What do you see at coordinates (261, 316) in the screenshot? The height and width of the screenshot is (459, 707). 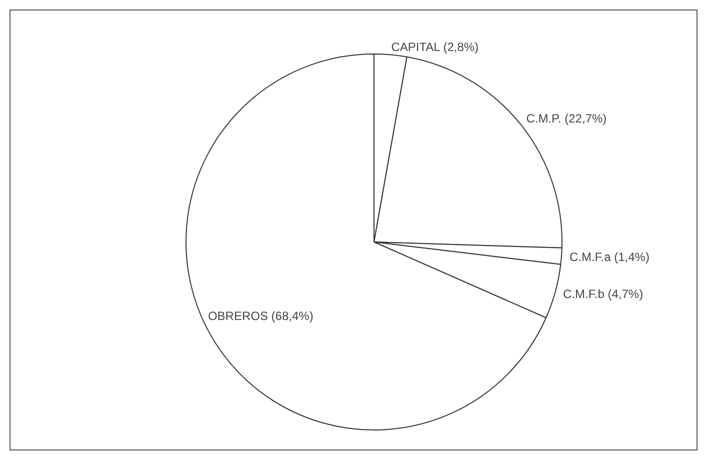 I see `slice-label: OBREROS (68,4%)` at bounding box center [261, 316].